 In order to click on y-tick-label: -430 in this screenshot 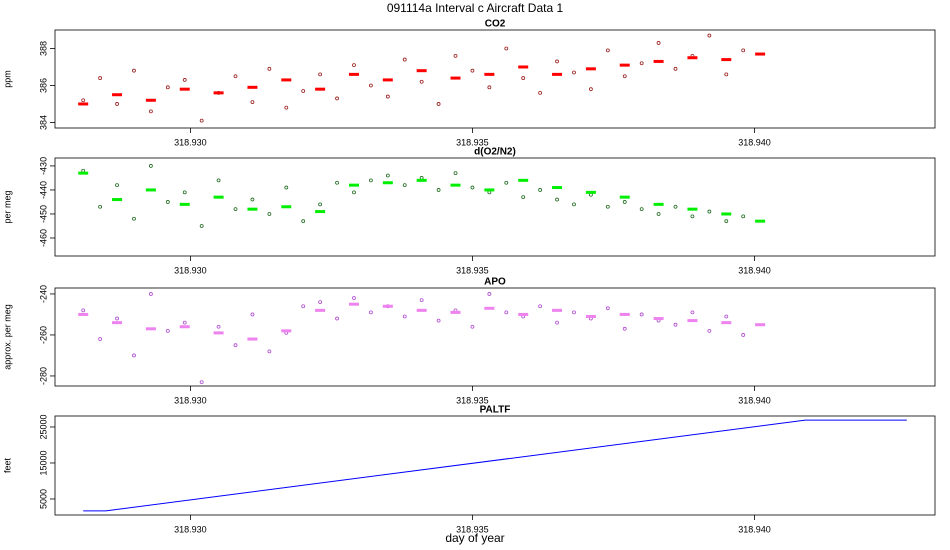, I will do `click(43, 166)`.